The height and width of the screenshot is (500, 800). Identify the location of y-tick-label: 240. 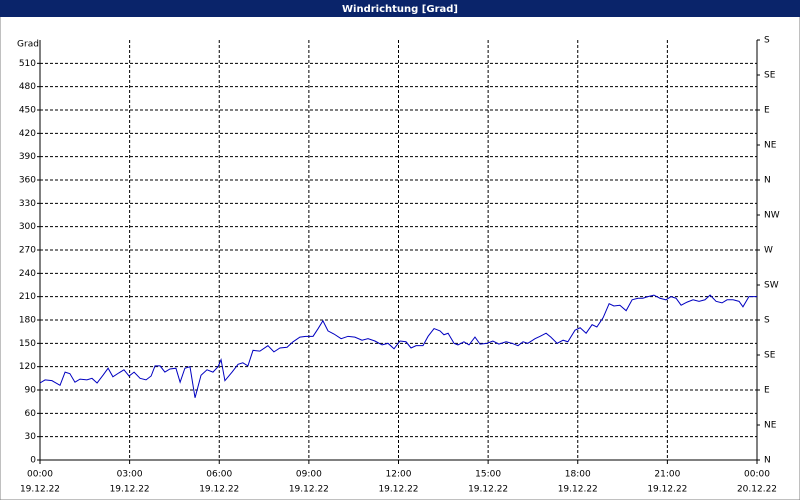
(27, 274).